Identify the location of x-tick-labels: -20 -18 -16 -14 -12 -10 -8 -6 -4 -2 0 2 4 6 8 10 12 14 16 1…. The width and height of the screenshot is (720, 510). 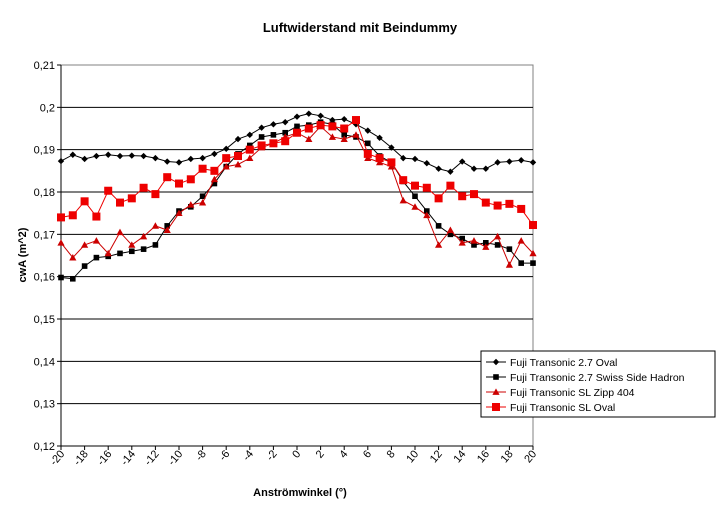
(293, 457).